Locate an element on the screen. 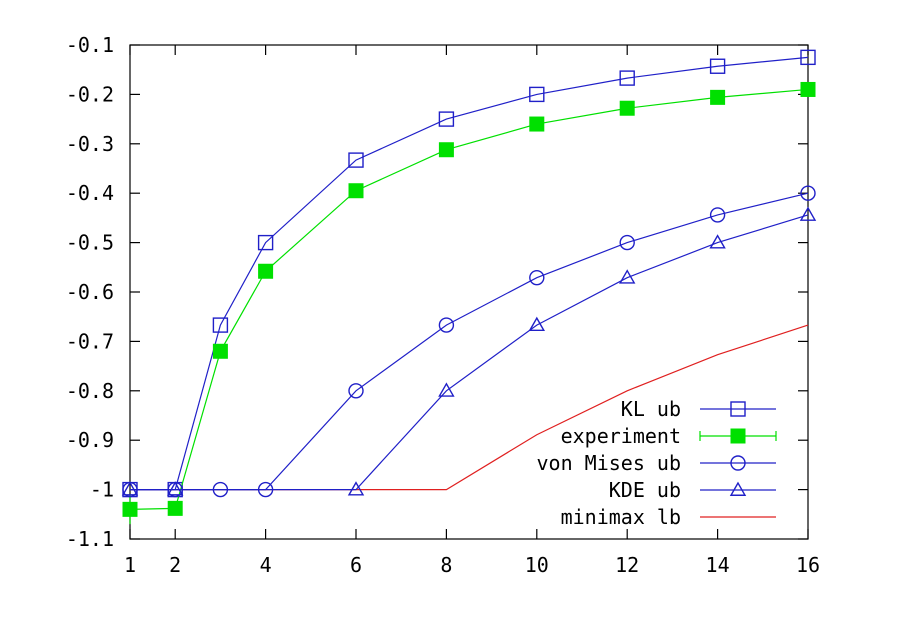 Image resolution: width=899 pixels, height=634 pixels. y-tick-label: -0.4 is located at coordinates (90, 193).